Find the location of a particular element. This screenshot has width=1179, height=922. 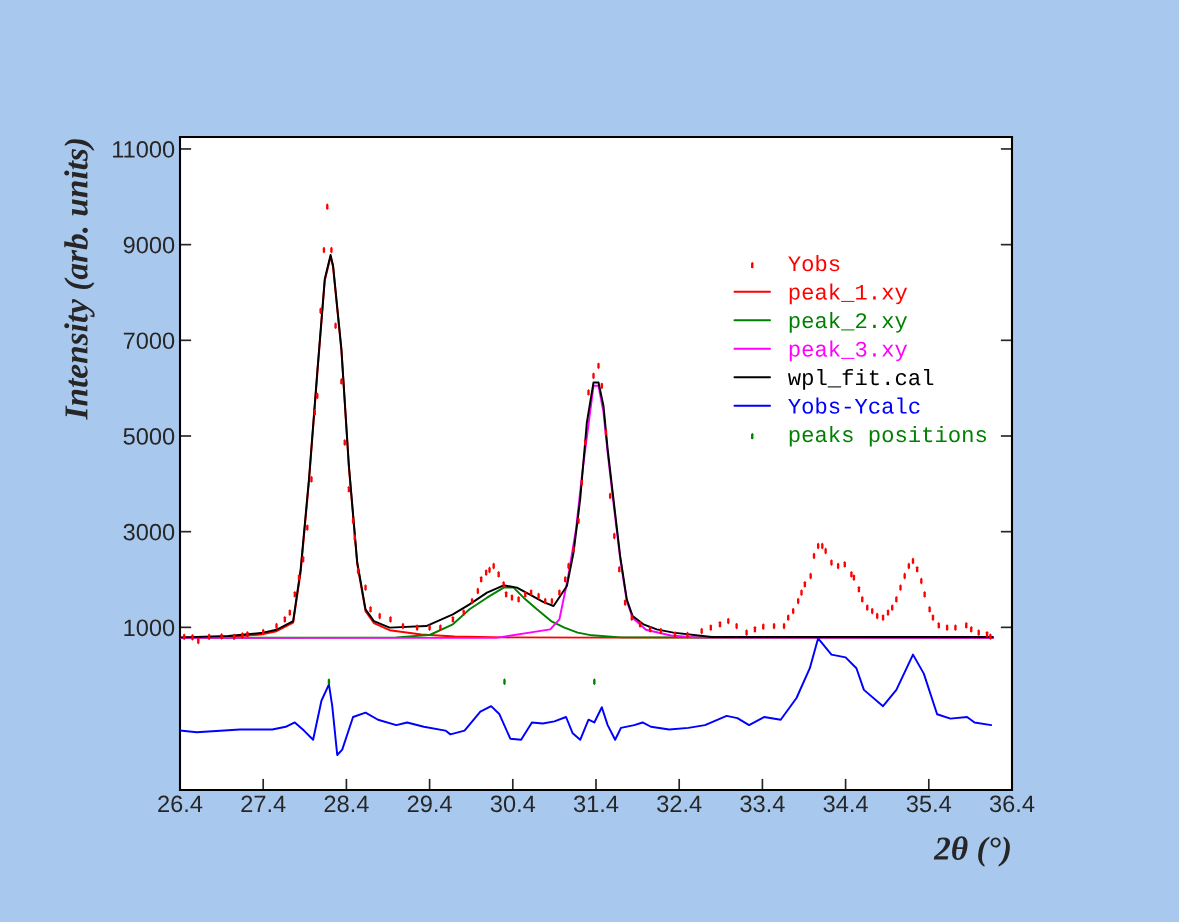

x-axis-title: 2θ (°) is located at coordinates (971, 851).